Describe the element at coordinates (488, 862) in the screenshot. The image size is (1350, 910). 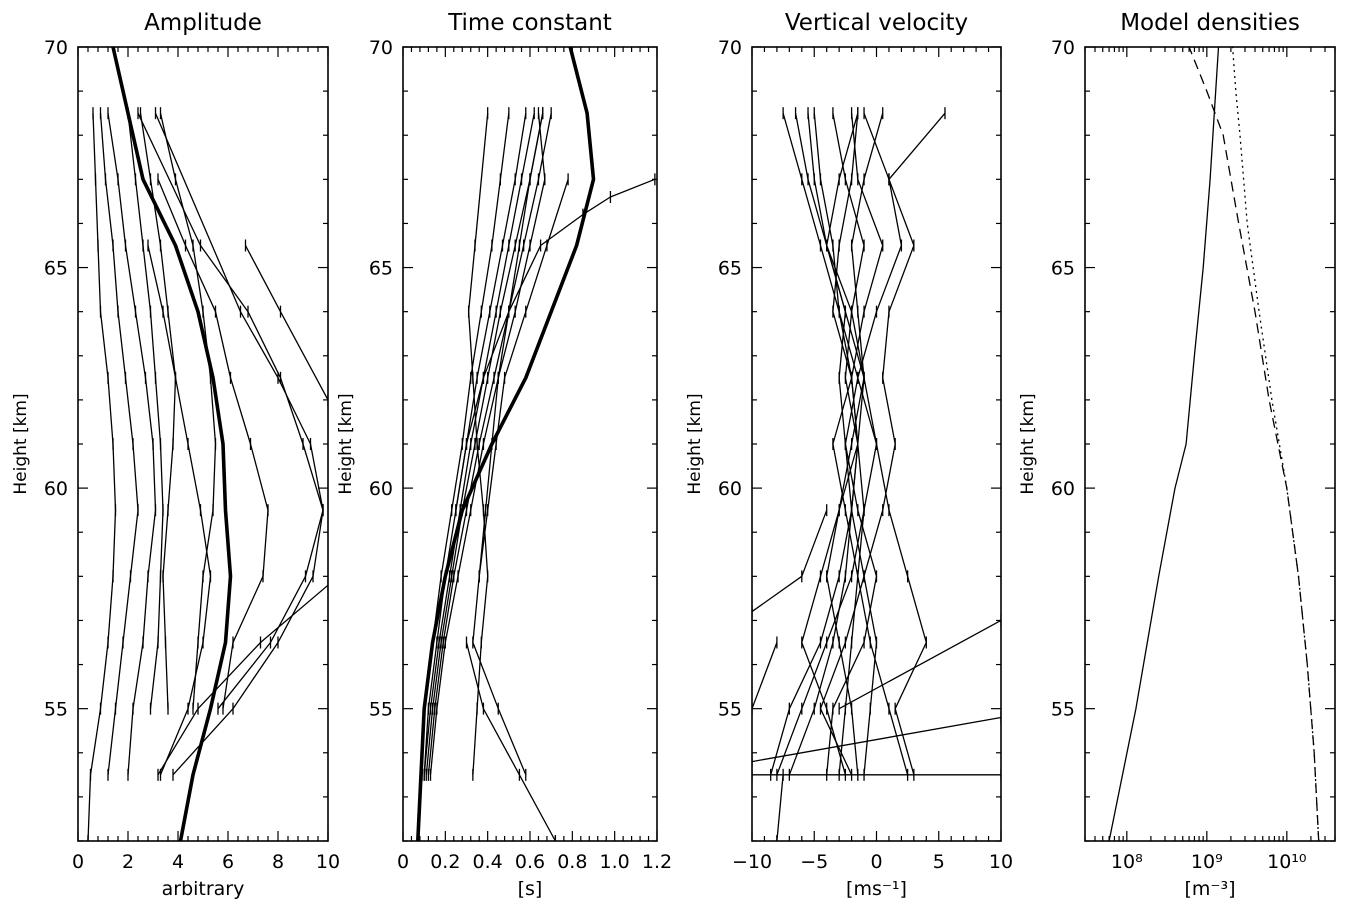
I see `time-constant-x-tick-label: 0.4` at that location.